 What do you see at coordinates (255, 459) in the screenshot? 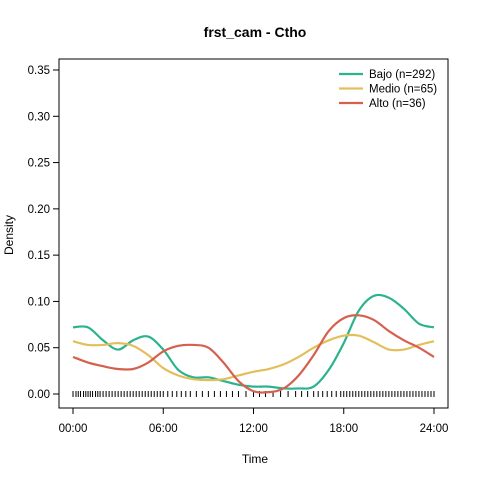
I see `x-axis-label: Time` at bounding box center [255, 459].